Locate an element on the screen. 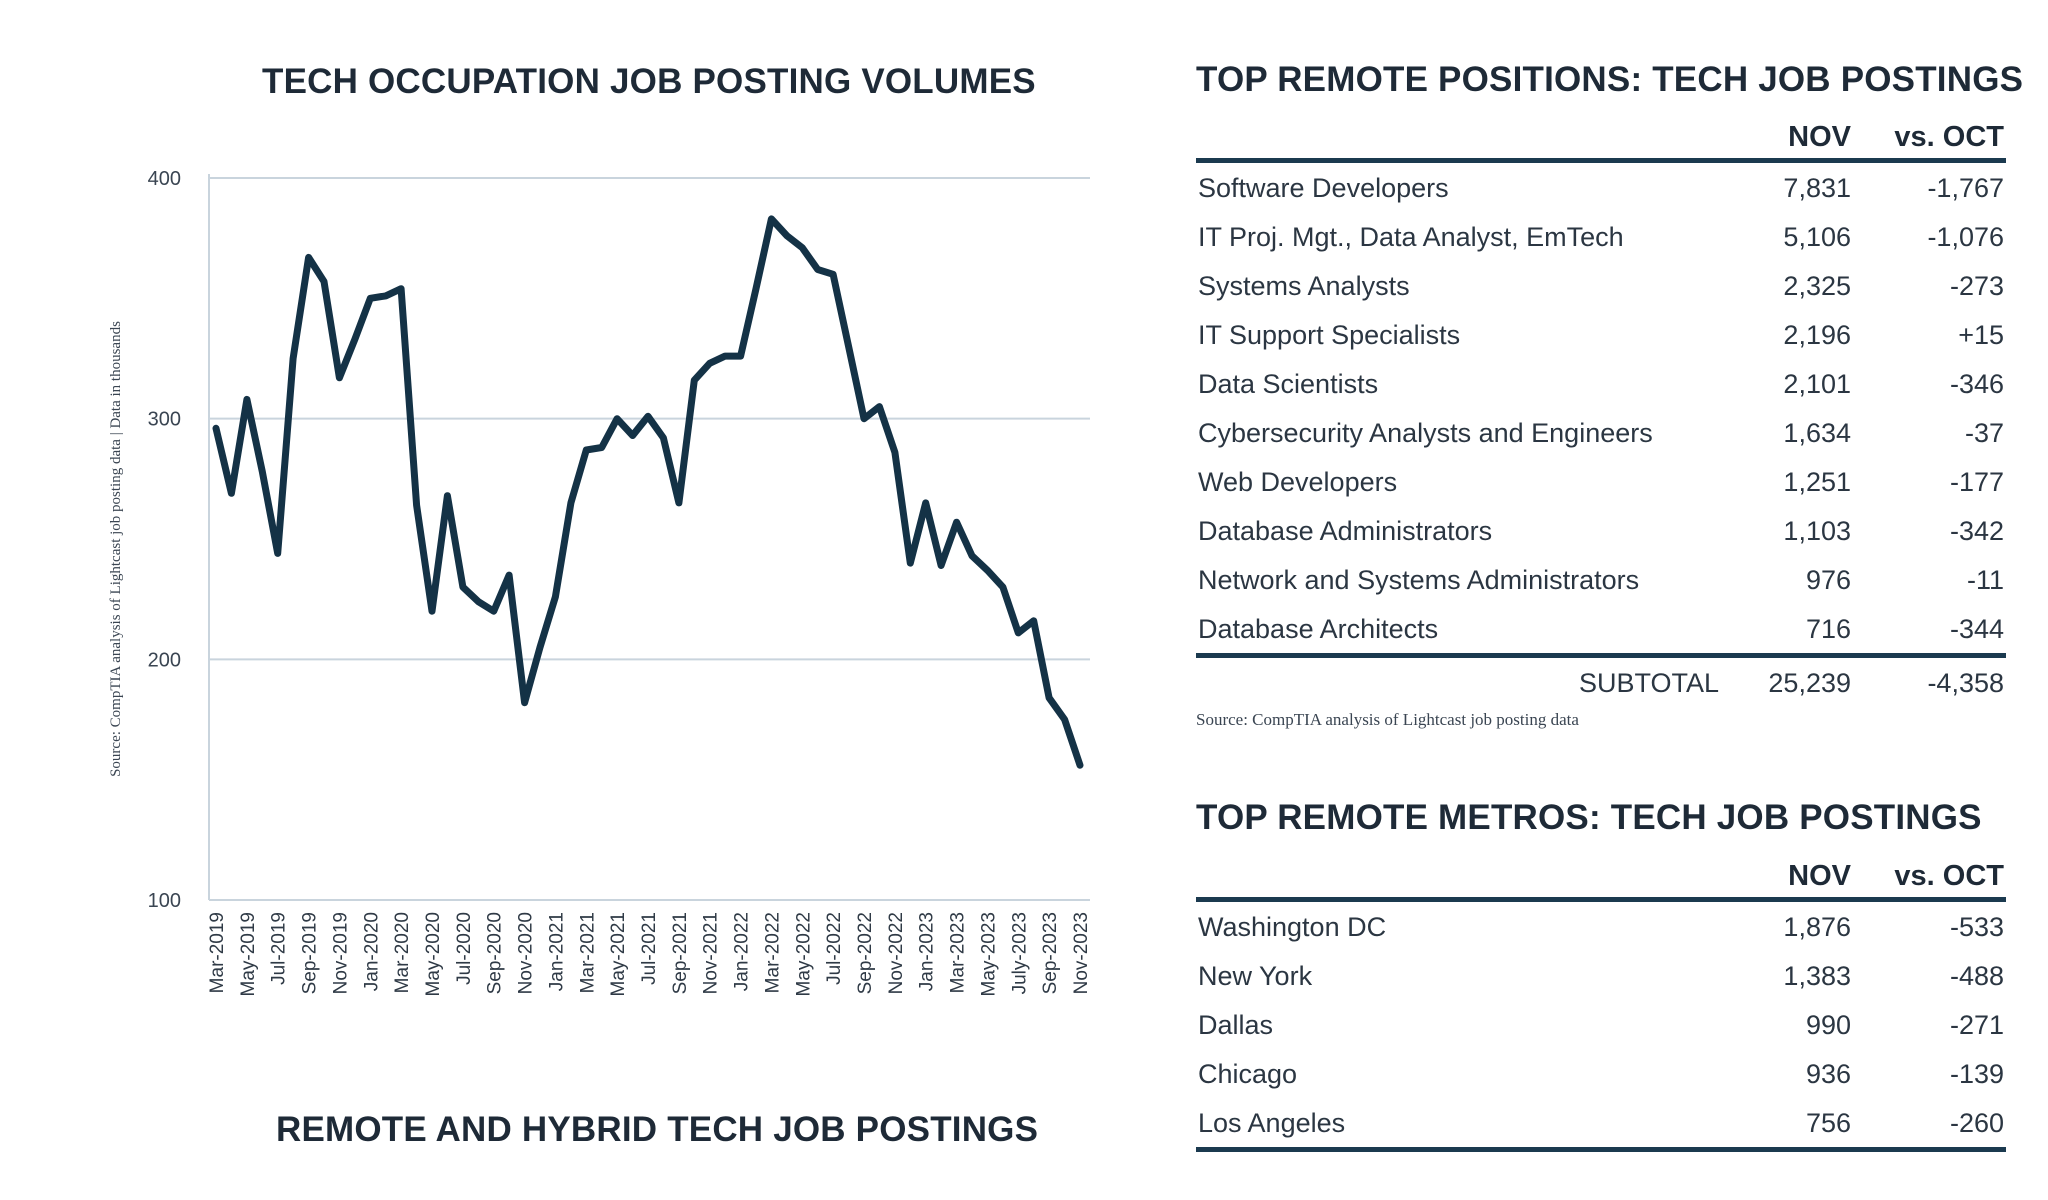  metros-nov-cell: 936 is located at coordinates (1828, 1074).